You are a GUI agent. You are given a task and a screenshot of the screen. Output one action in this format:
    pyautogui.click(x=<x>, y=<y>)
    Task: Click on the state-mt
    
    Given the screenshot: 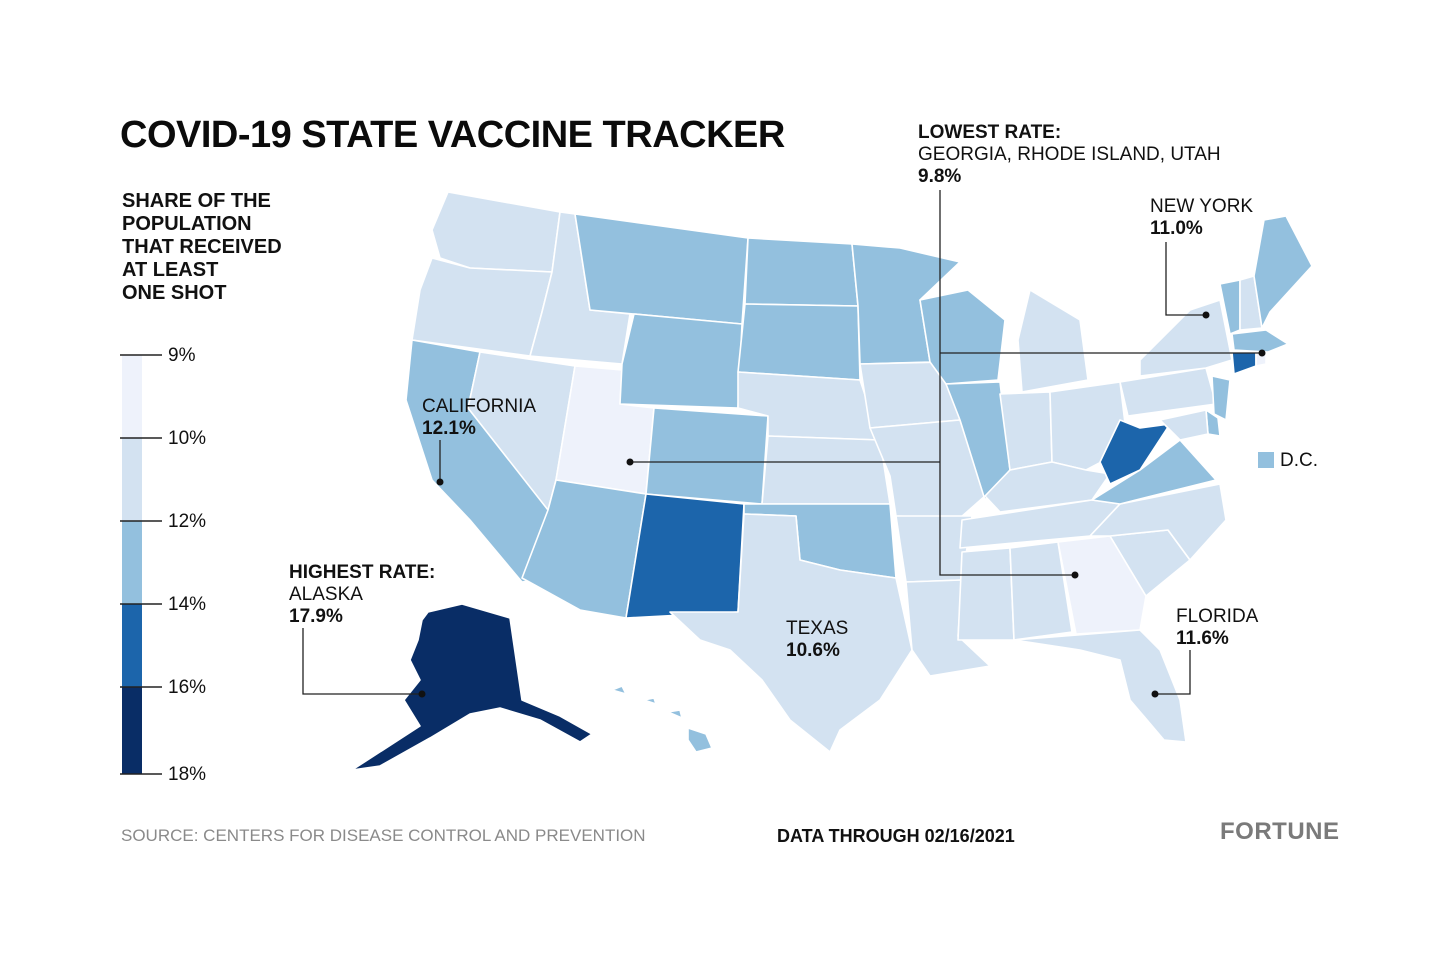 What is the action you would take?
    pyautogui.click(x=661, y=269)
    